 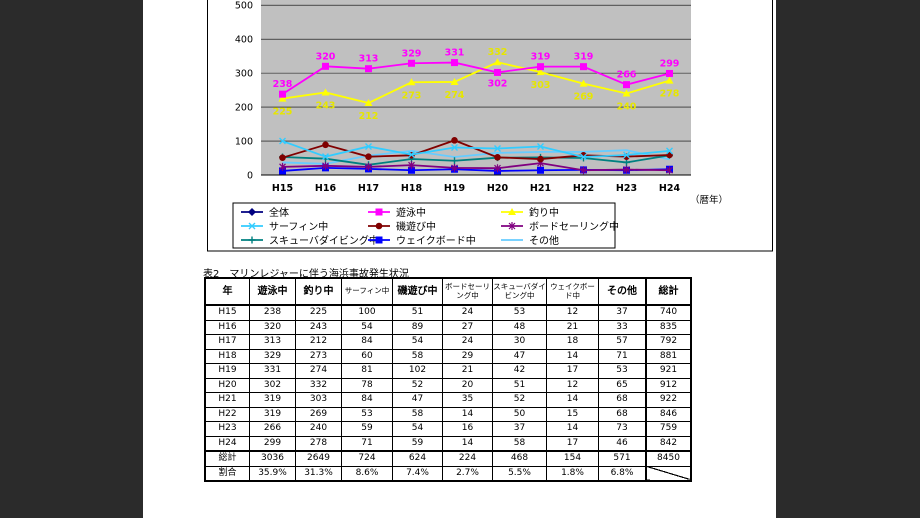 What do you see at coordinates (622, 443) in the screenshot?
I see `table-cell: 46` at bounding box center [622, 443].